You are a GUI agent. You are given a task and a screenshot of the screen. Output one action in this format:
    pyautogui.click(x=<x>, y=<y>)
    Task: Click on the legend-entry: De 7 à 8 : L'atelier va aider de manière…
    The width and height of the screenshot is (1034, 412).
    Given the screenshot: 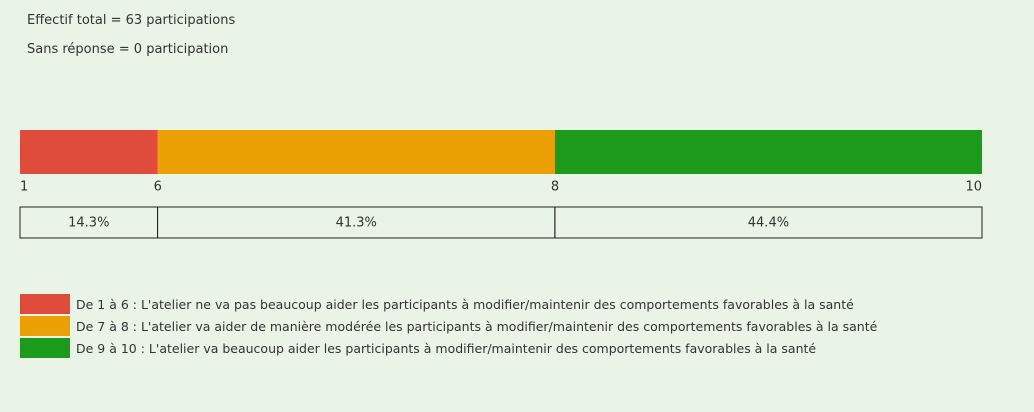 What is the action you would take?
    pyautogui.click(x=520, y=326)
    